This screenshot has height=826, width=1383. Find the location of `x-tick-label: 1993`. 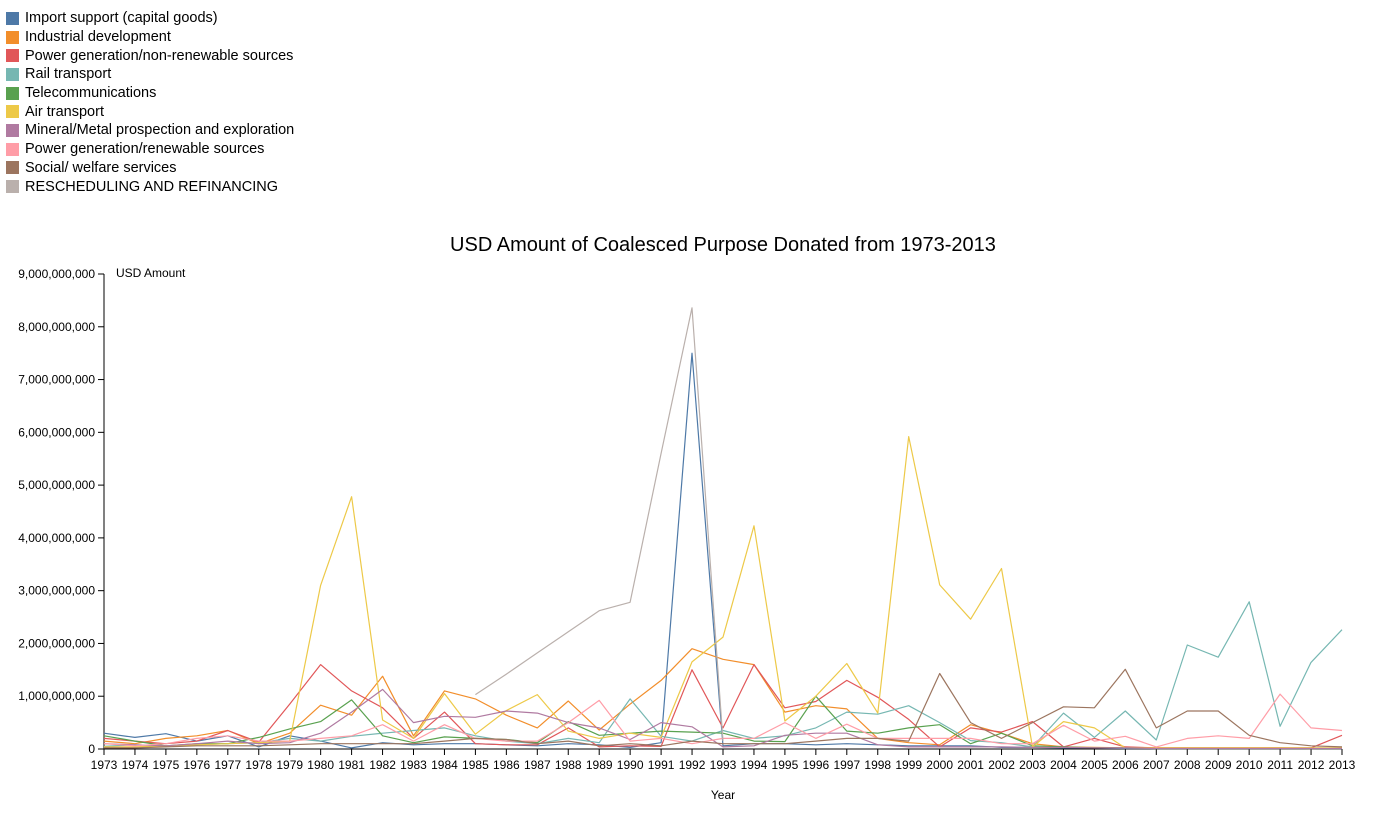

x-tick-label: 1993 is located at coordinates (723, 765).